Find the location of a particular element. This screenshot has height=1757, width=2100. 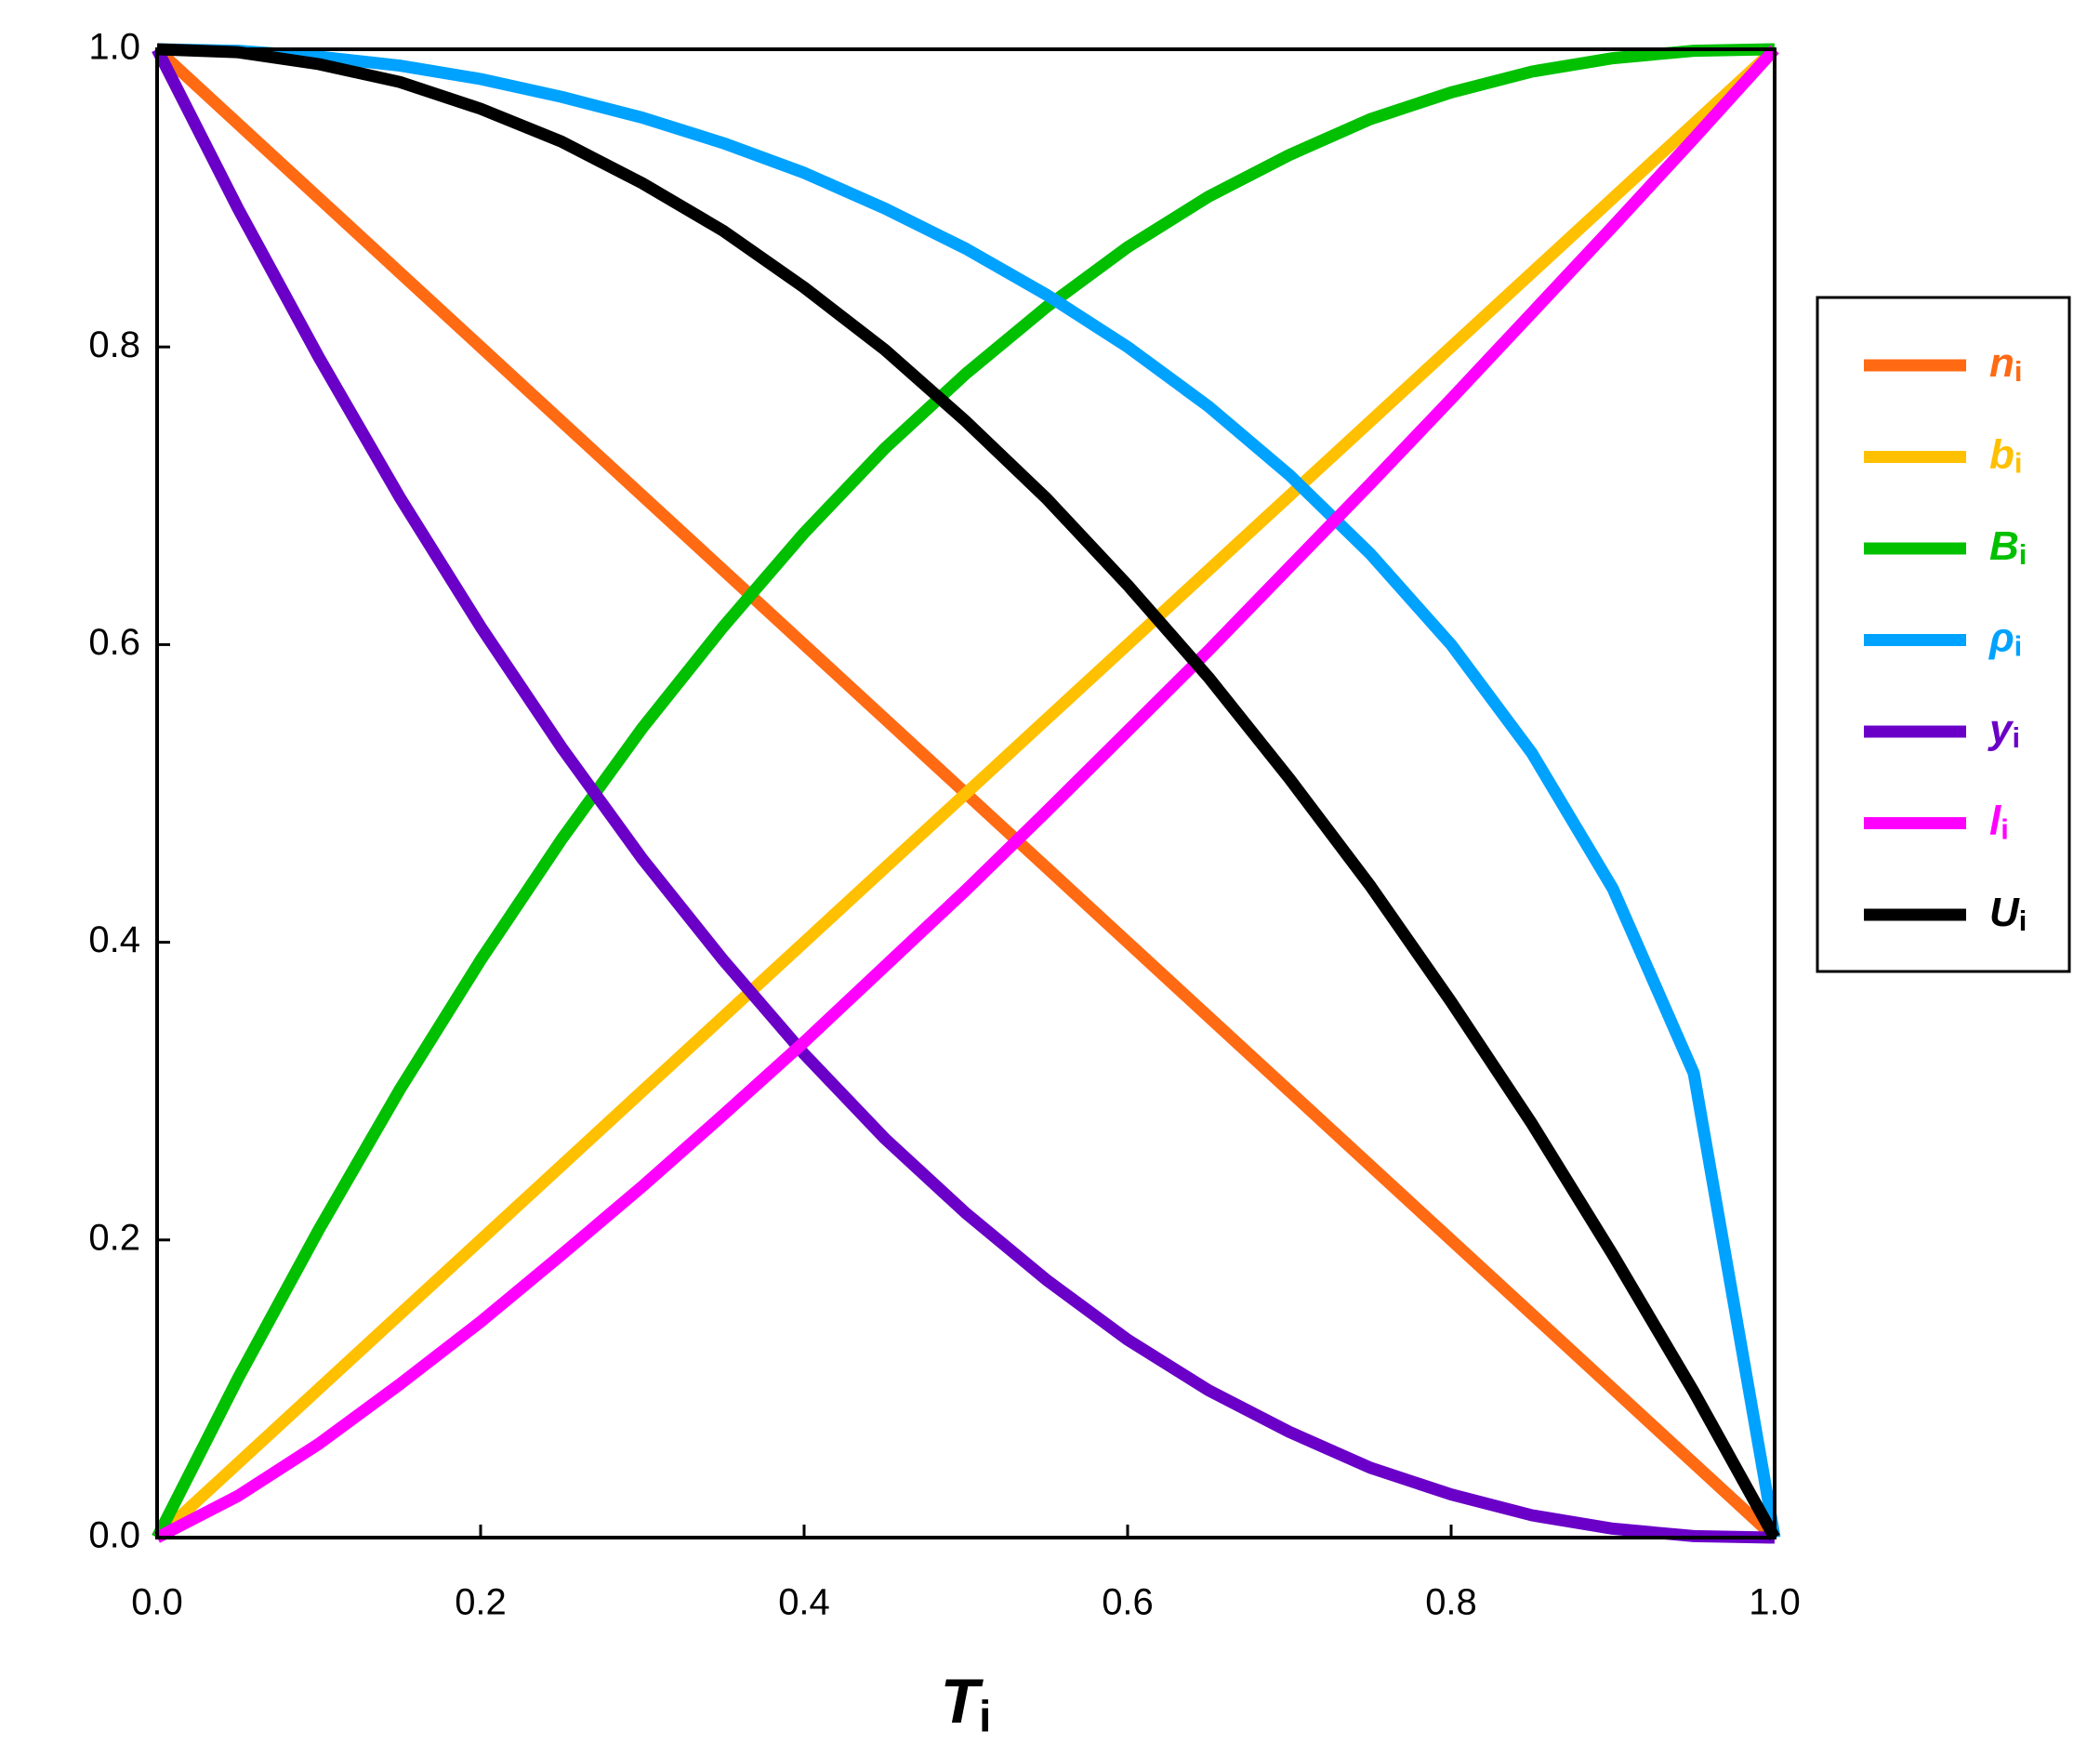

x-tick-label: 0.2 is located at coordinates (481, 1602).